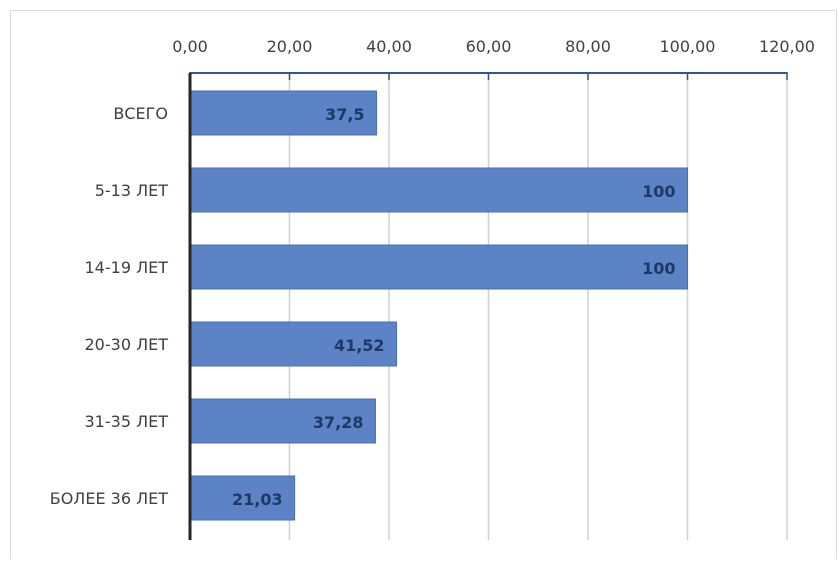 The width and height of the screenshot is (839, 561). Describe the element at coordinates (127, 344) in the screenshot. I see `category-label: 20-30 ЛЕТ` at that location.